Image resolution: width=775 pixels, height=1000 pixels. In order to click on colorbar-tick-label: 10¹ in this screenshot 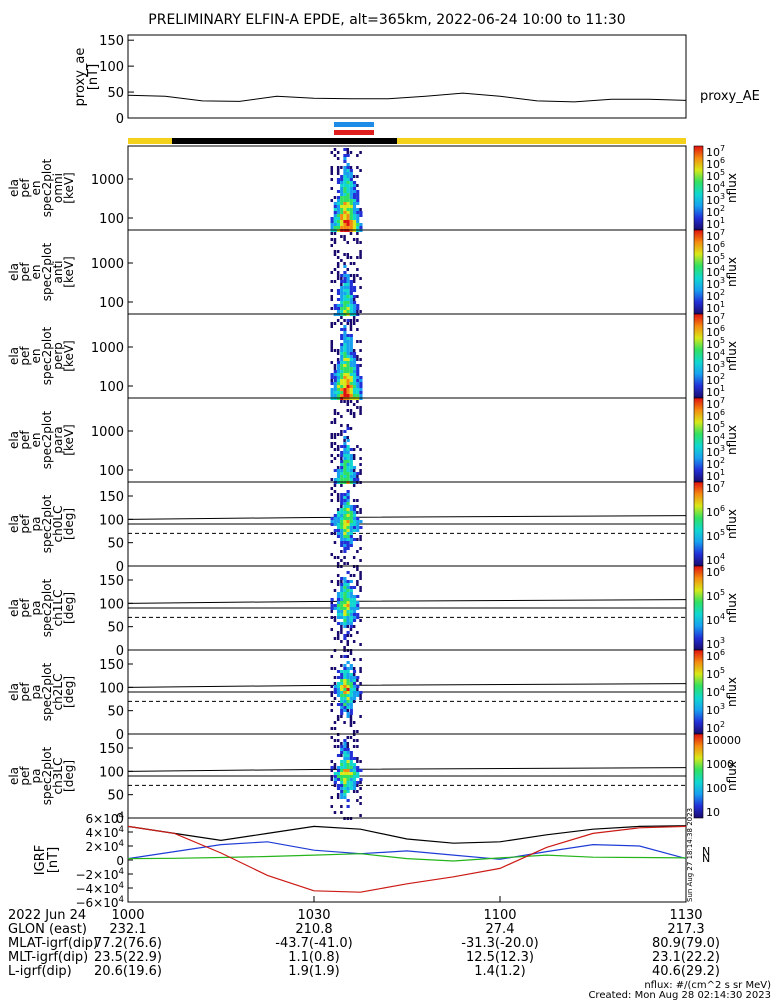, I will do `click(715, 475)`.